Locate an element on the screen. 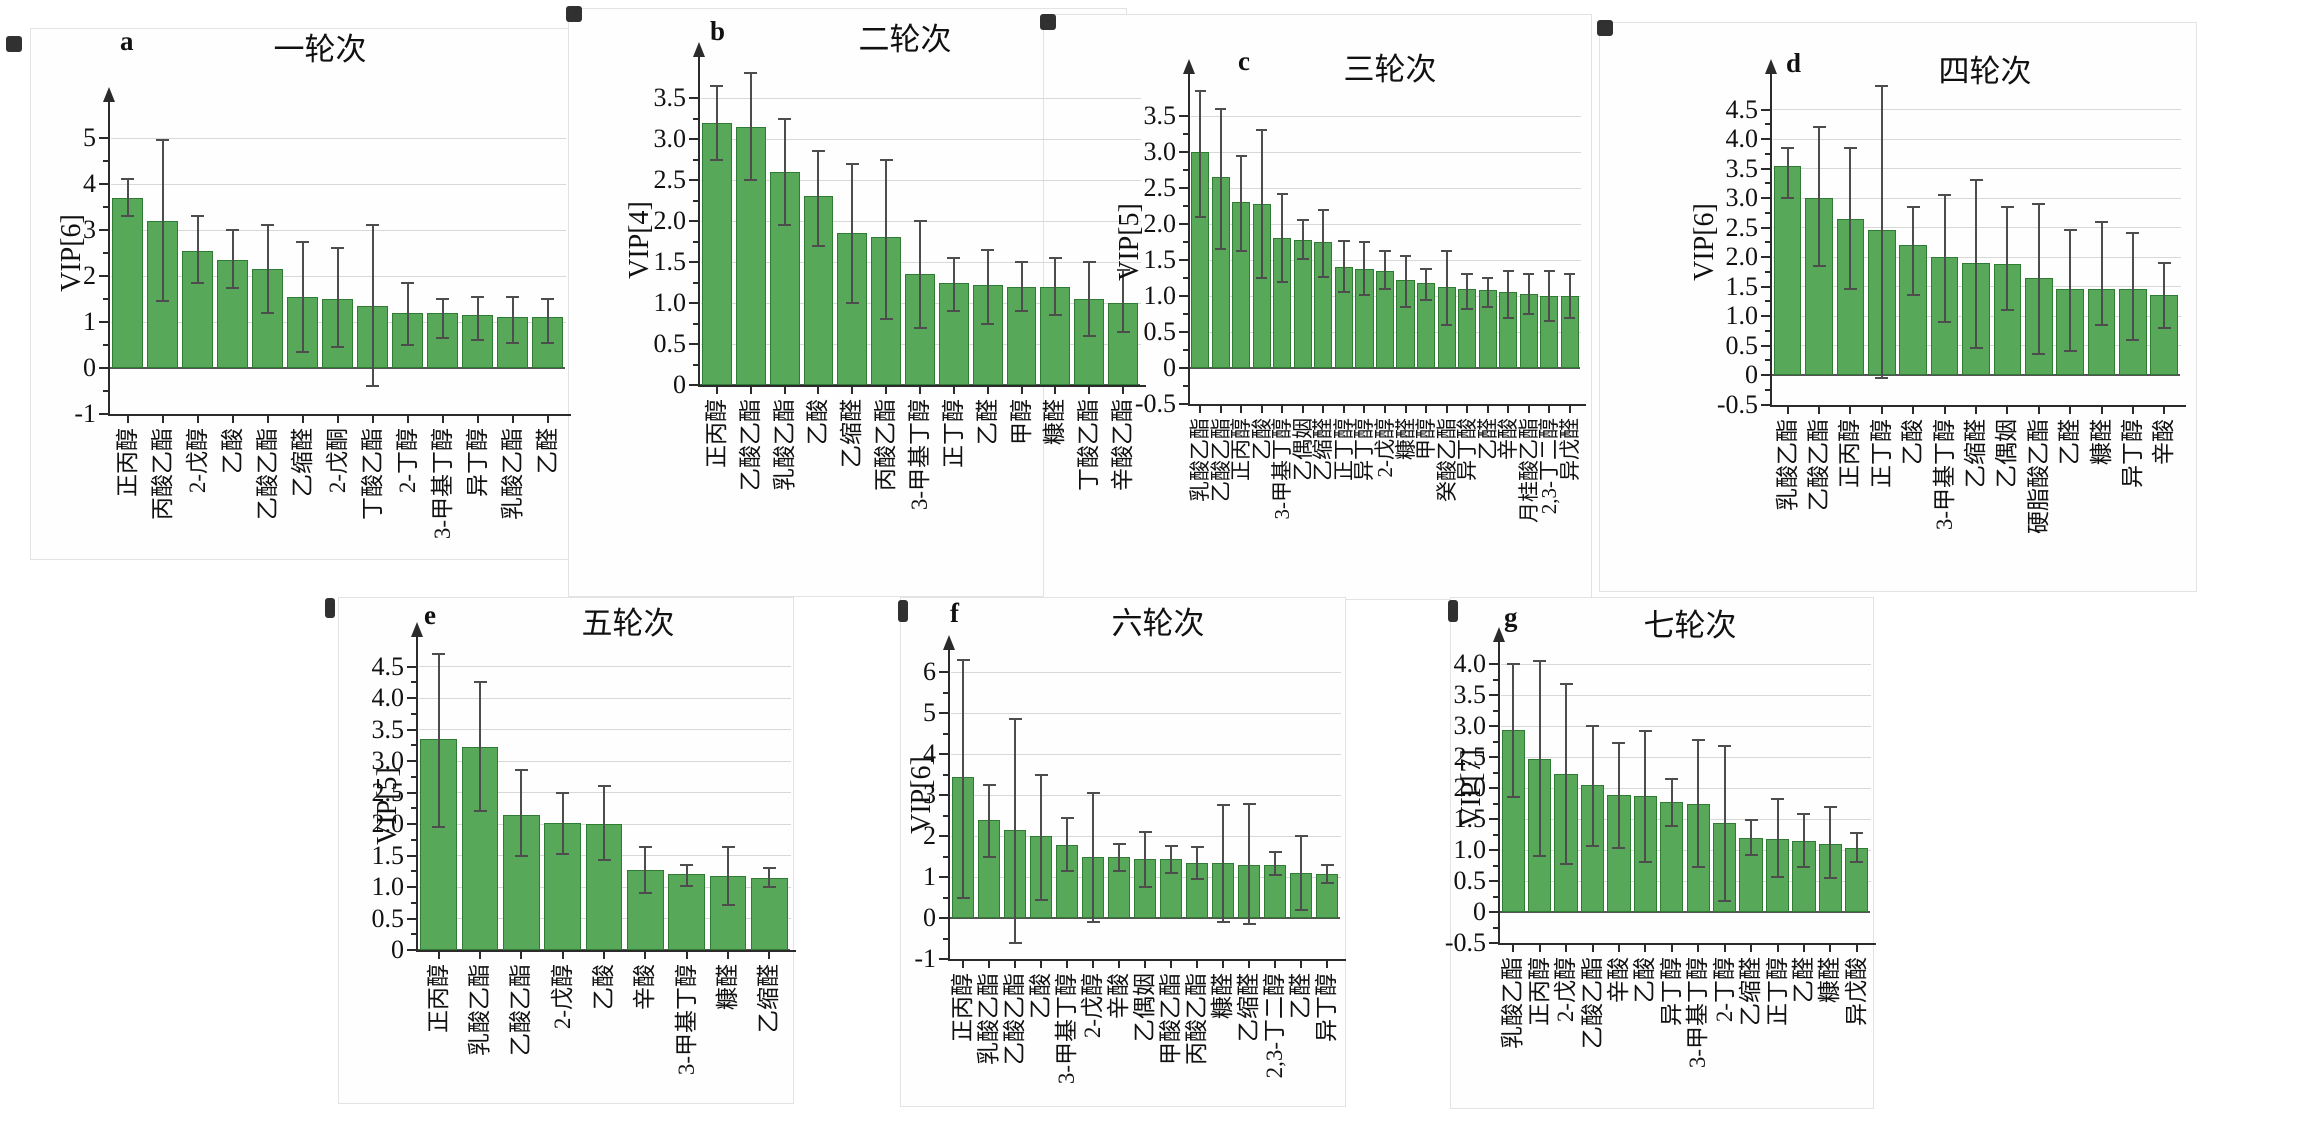 Image resolution: width=2304 pixels, height=1138 pixels. panel-title-d: 四轮次 is located at coordinates (1985, 71).